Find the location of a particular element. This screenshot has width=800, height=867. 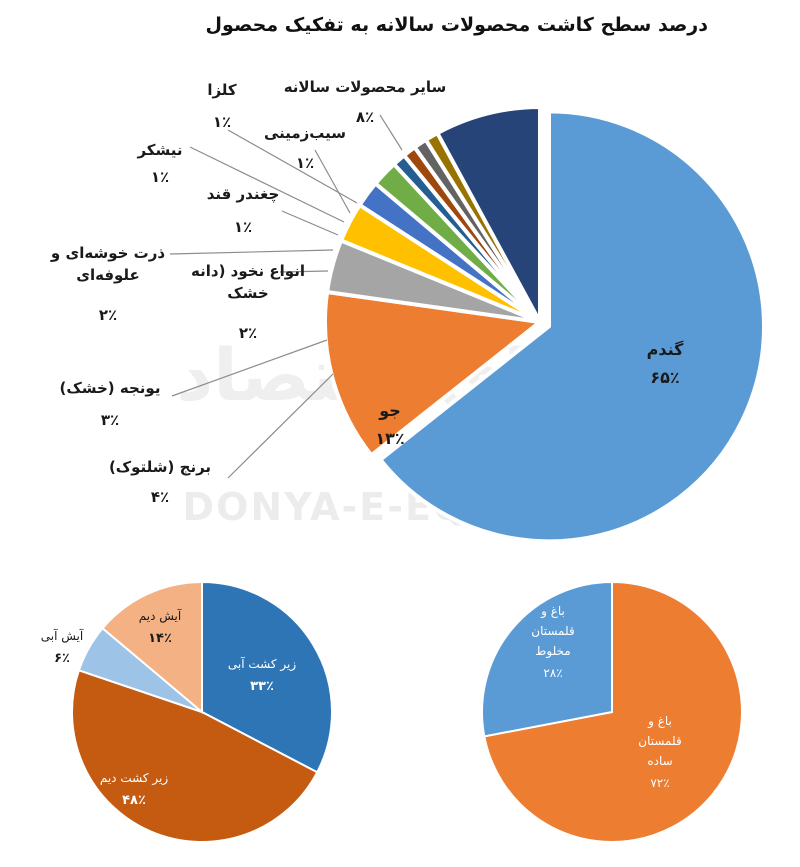

slice-value-label: ۴۸٪ is located at coordinates (134, 800).